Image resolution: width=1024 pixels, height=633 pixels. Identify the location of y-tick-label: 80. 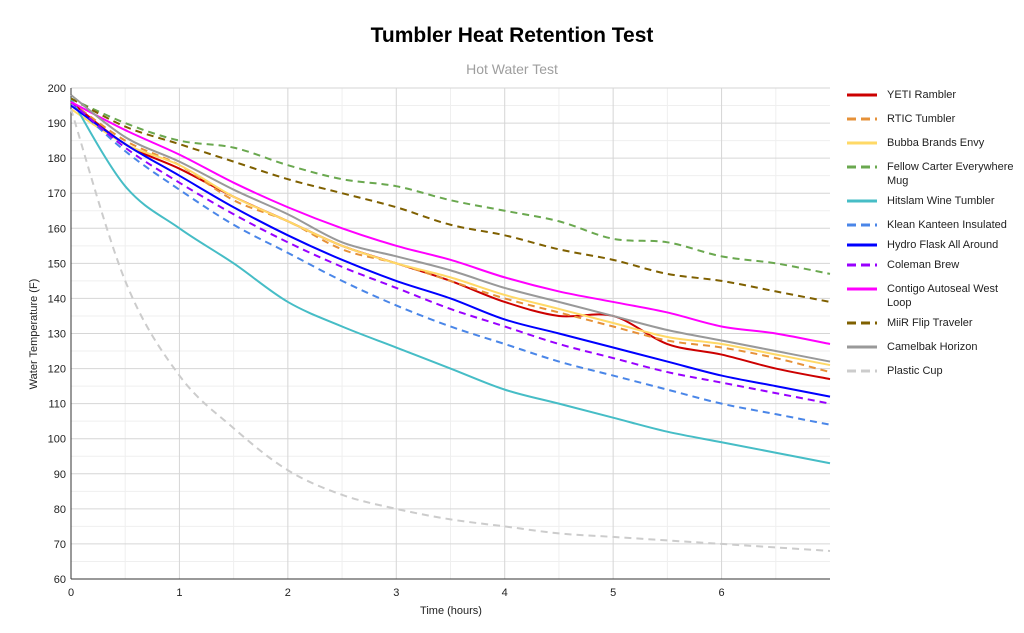
(60, 510).